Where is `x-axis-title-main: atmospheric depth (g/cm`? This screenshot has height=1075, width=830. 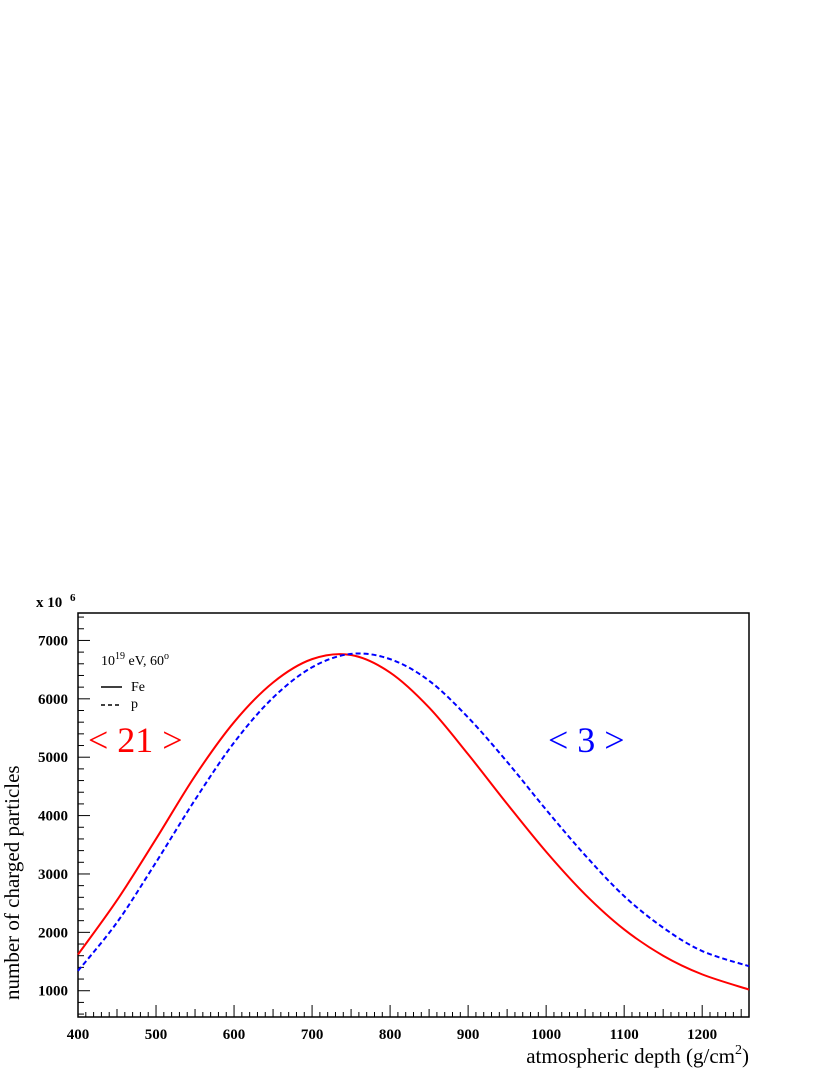 x-axis-title-main: atmospheric depth (g/cm is located at coordinates (630, 1056).